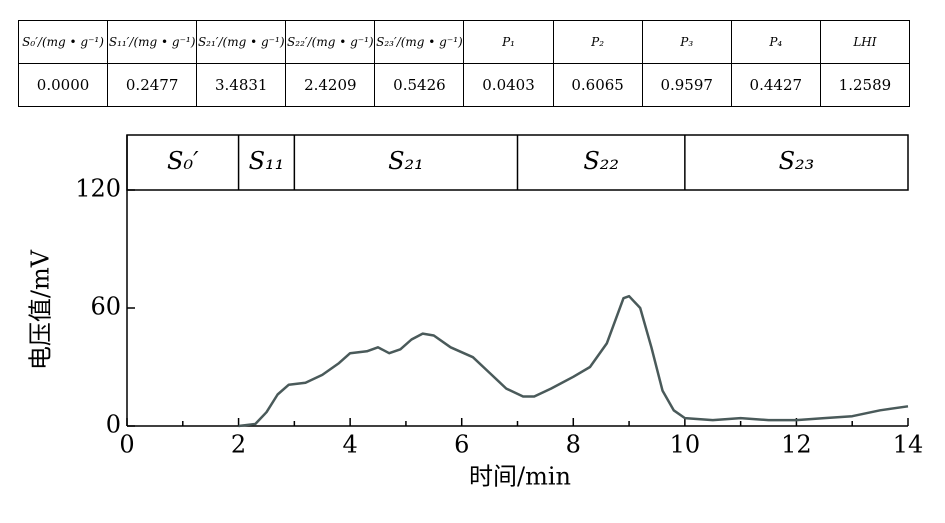  What do you see at coordinates (685, 445) in the screenshot?
I see `x-tick-label: 10` at bounding box center [685, 445].